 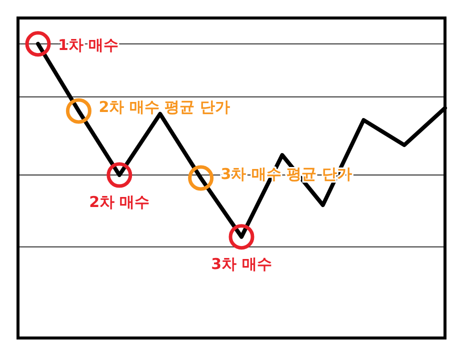 I want to click on annotation: 3차 매수, so click(x=241, y=263).